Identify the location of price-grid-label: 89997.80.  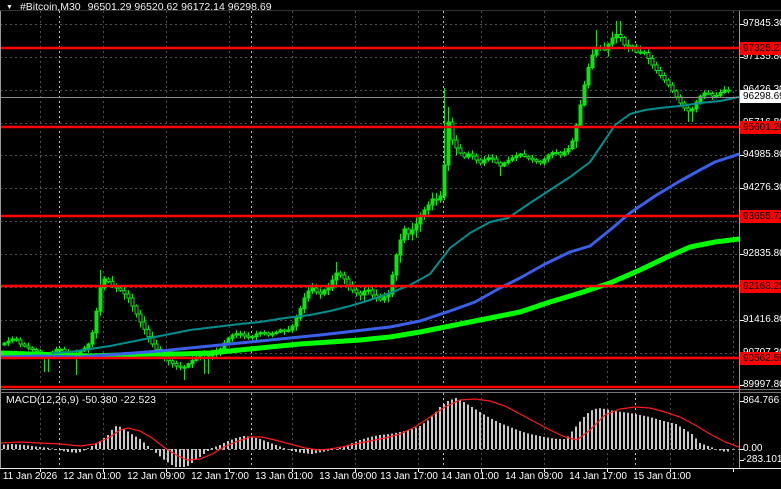
(762, 384).